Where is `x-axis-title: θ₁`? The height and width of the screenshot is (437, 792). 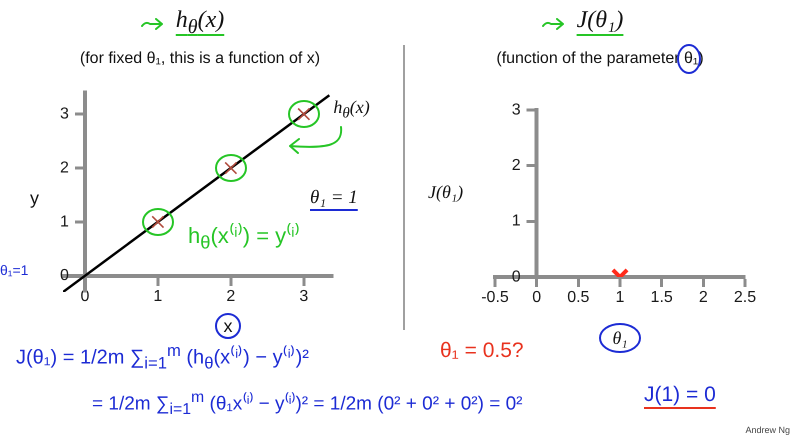
x-axis-title: θ₁ is located at coordinates (620, 338).